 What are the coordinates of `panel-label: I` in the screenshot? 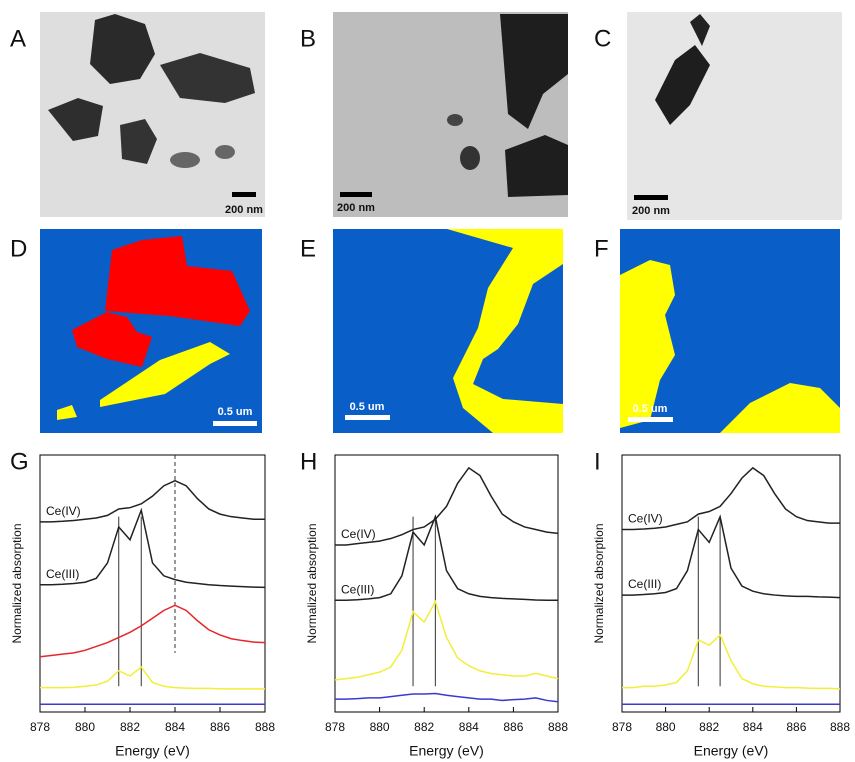 It's located at (597, 461).